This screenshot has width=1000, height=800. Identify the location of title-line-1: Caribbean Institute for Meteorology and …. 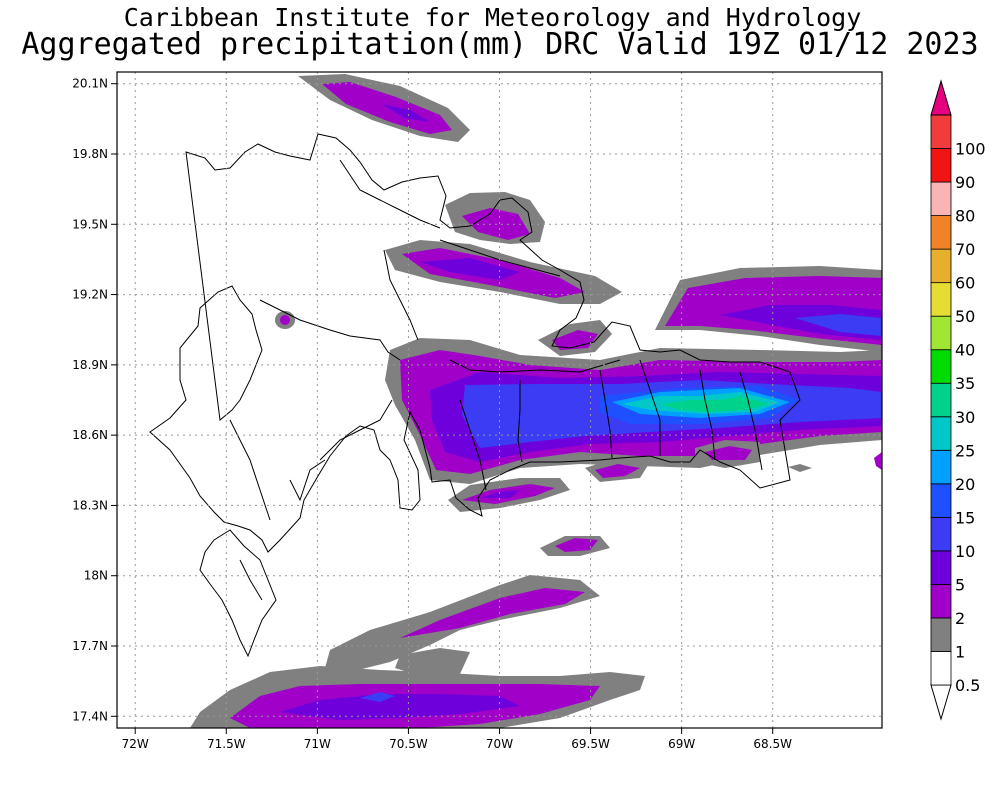
(492, 17).